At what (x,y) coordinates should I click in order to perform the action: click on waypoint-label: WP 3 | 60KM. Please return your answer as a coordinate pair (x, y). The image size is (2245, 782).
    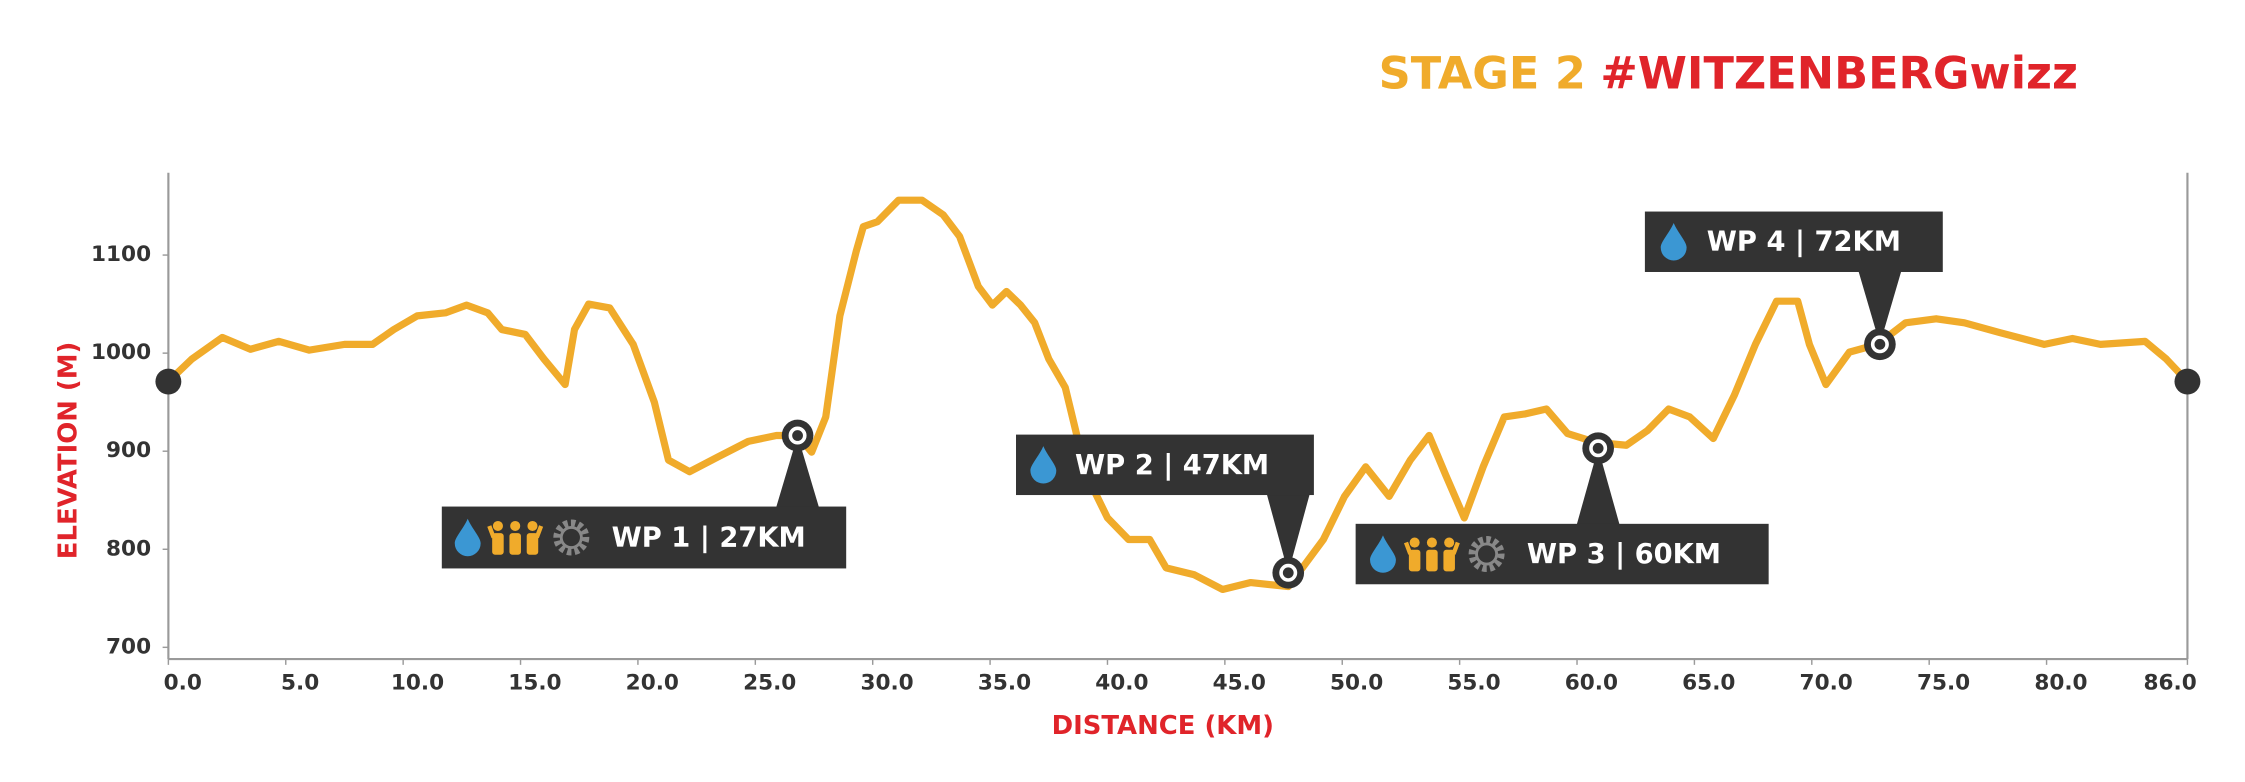
    Looking at the image, I should click on (1624, 554).